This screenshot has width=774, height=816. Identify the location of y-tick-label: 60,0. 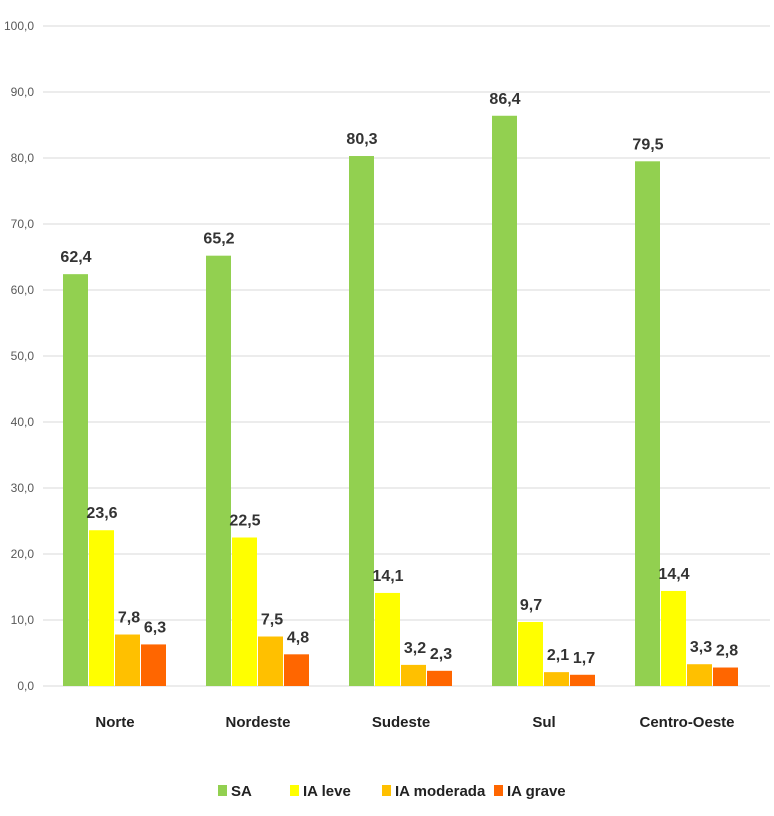
(23, 290).